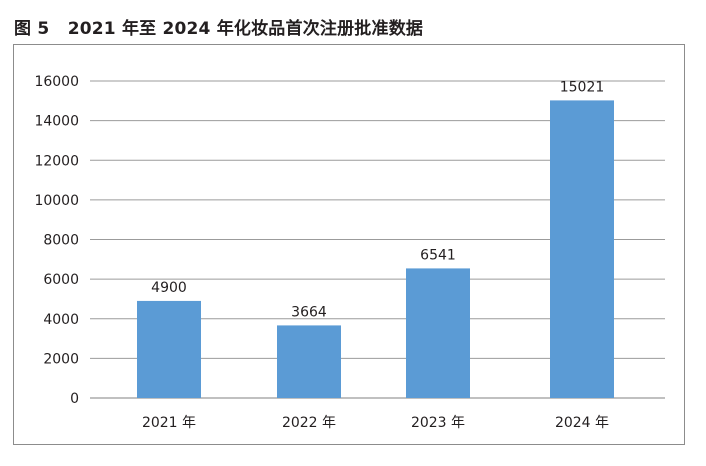 The image size is (706, 466). Describe the element at coordinates (438, 423) in the screenshot. I see `x-tick-label: 2023 年` at that location.